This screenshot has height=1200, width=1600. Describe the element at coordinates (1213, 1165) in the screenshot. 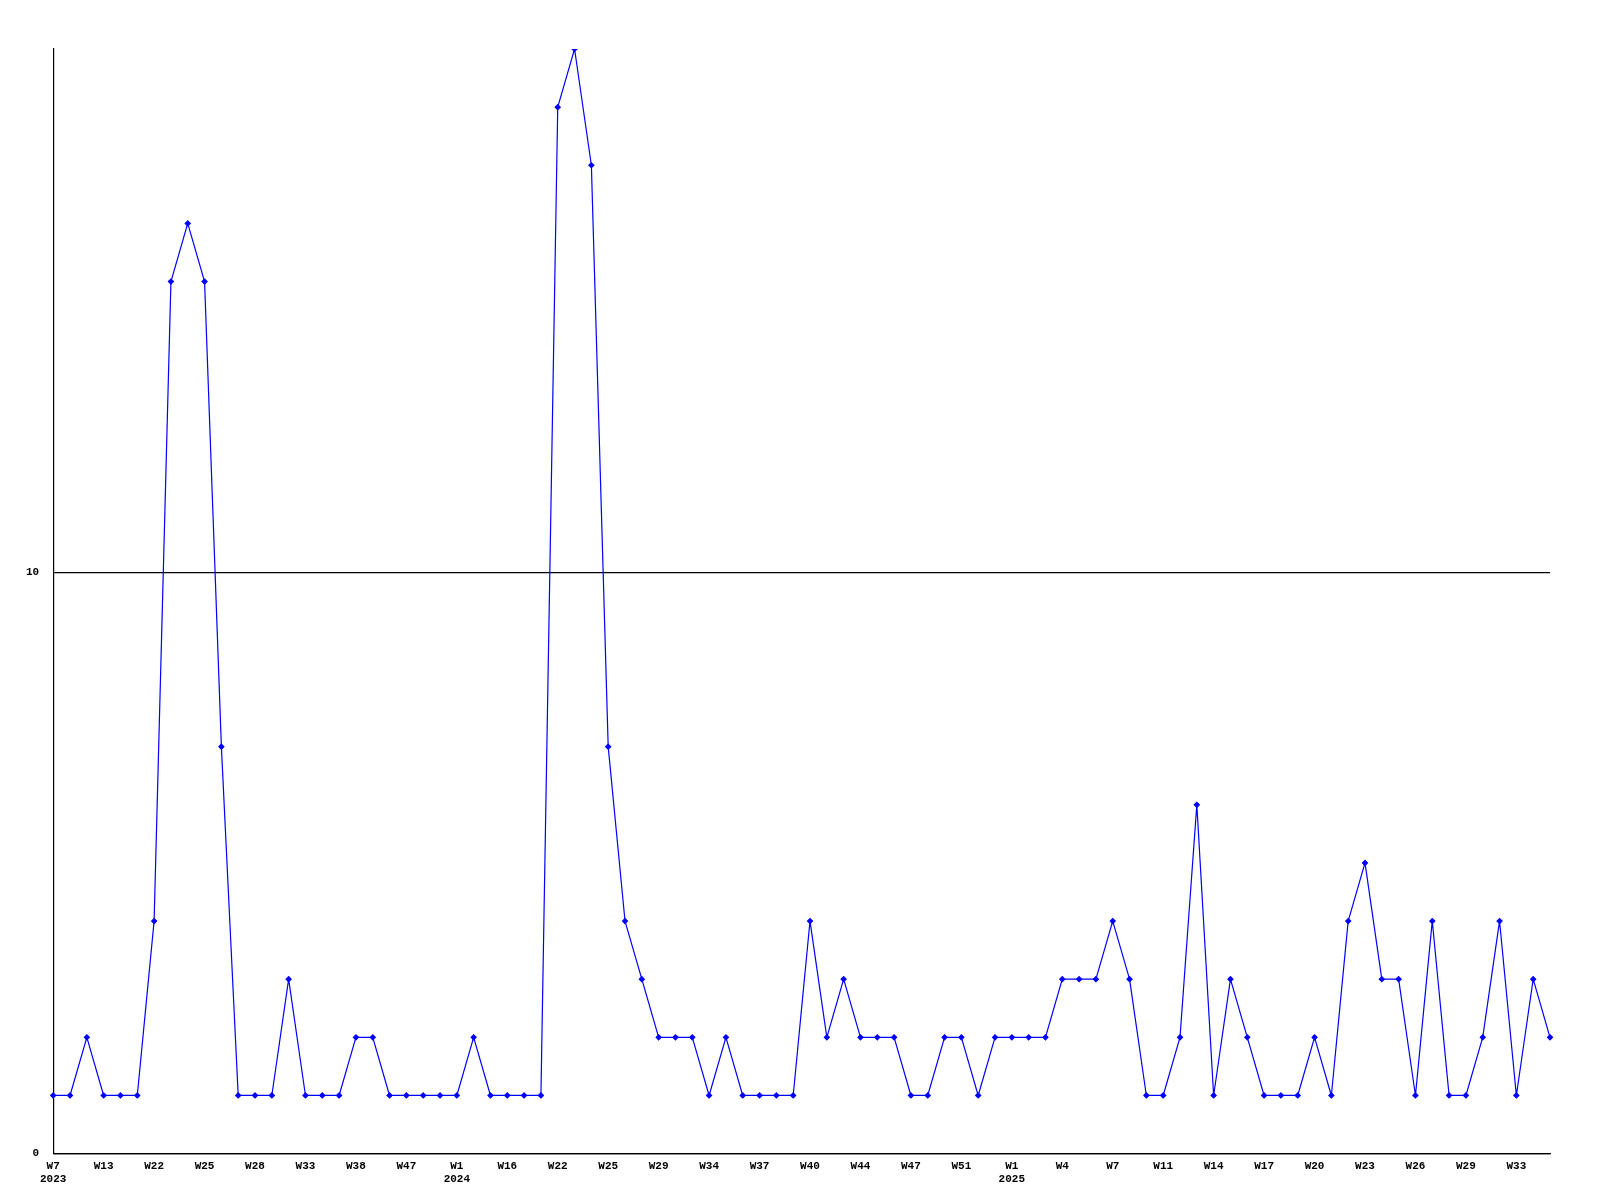

I see `x-tick-label: W14` at that location.